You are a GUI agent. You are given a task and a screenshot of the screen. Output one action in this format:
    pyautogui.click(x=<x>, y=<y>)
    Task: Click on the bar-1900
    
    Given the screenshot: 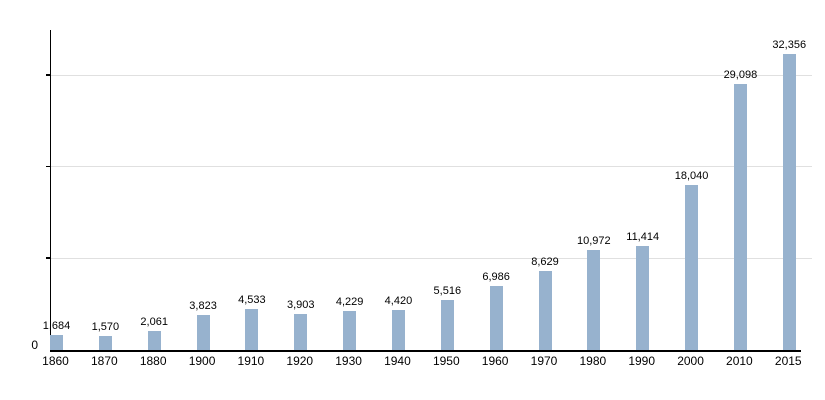 What is the action you would take?
    pyautogui.click(x=203, y=332)
    